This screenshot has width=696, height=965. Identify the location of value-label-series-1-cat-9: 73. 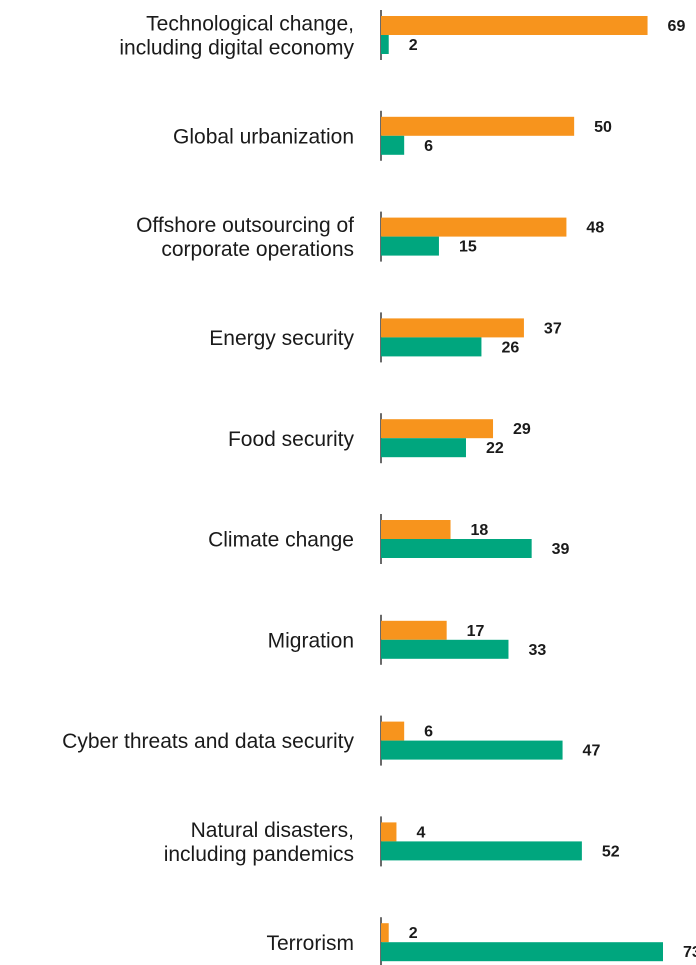
(689, 952).